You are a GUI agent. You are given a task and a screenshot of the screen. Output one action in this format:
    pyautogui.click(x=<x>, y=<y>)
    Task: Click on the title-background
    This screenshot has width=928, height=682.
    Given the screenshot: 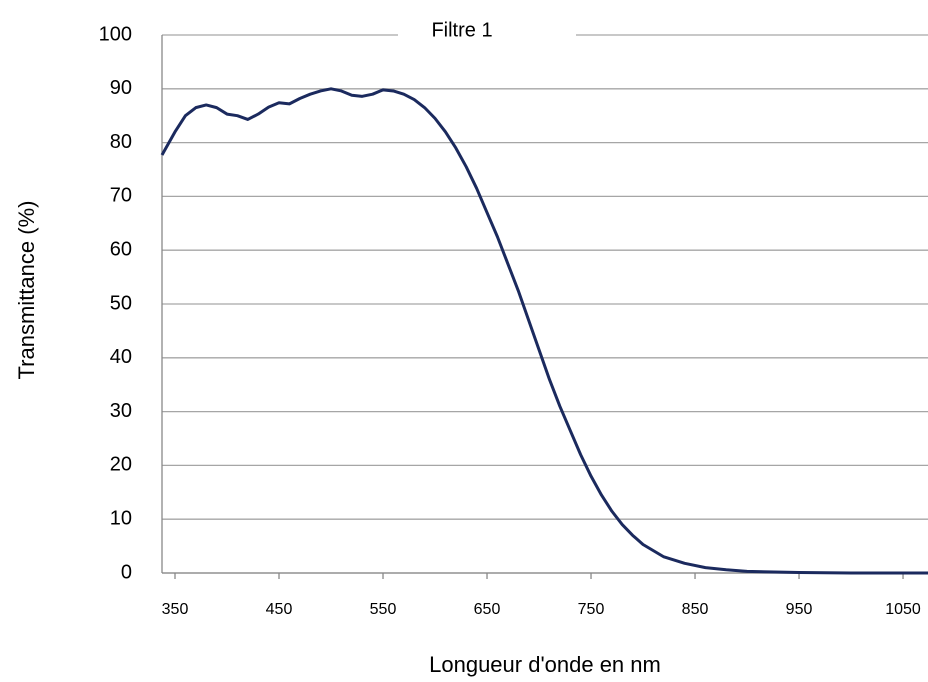 What is the action you would take?
    pyautogui.click(x=487, y=34)
    